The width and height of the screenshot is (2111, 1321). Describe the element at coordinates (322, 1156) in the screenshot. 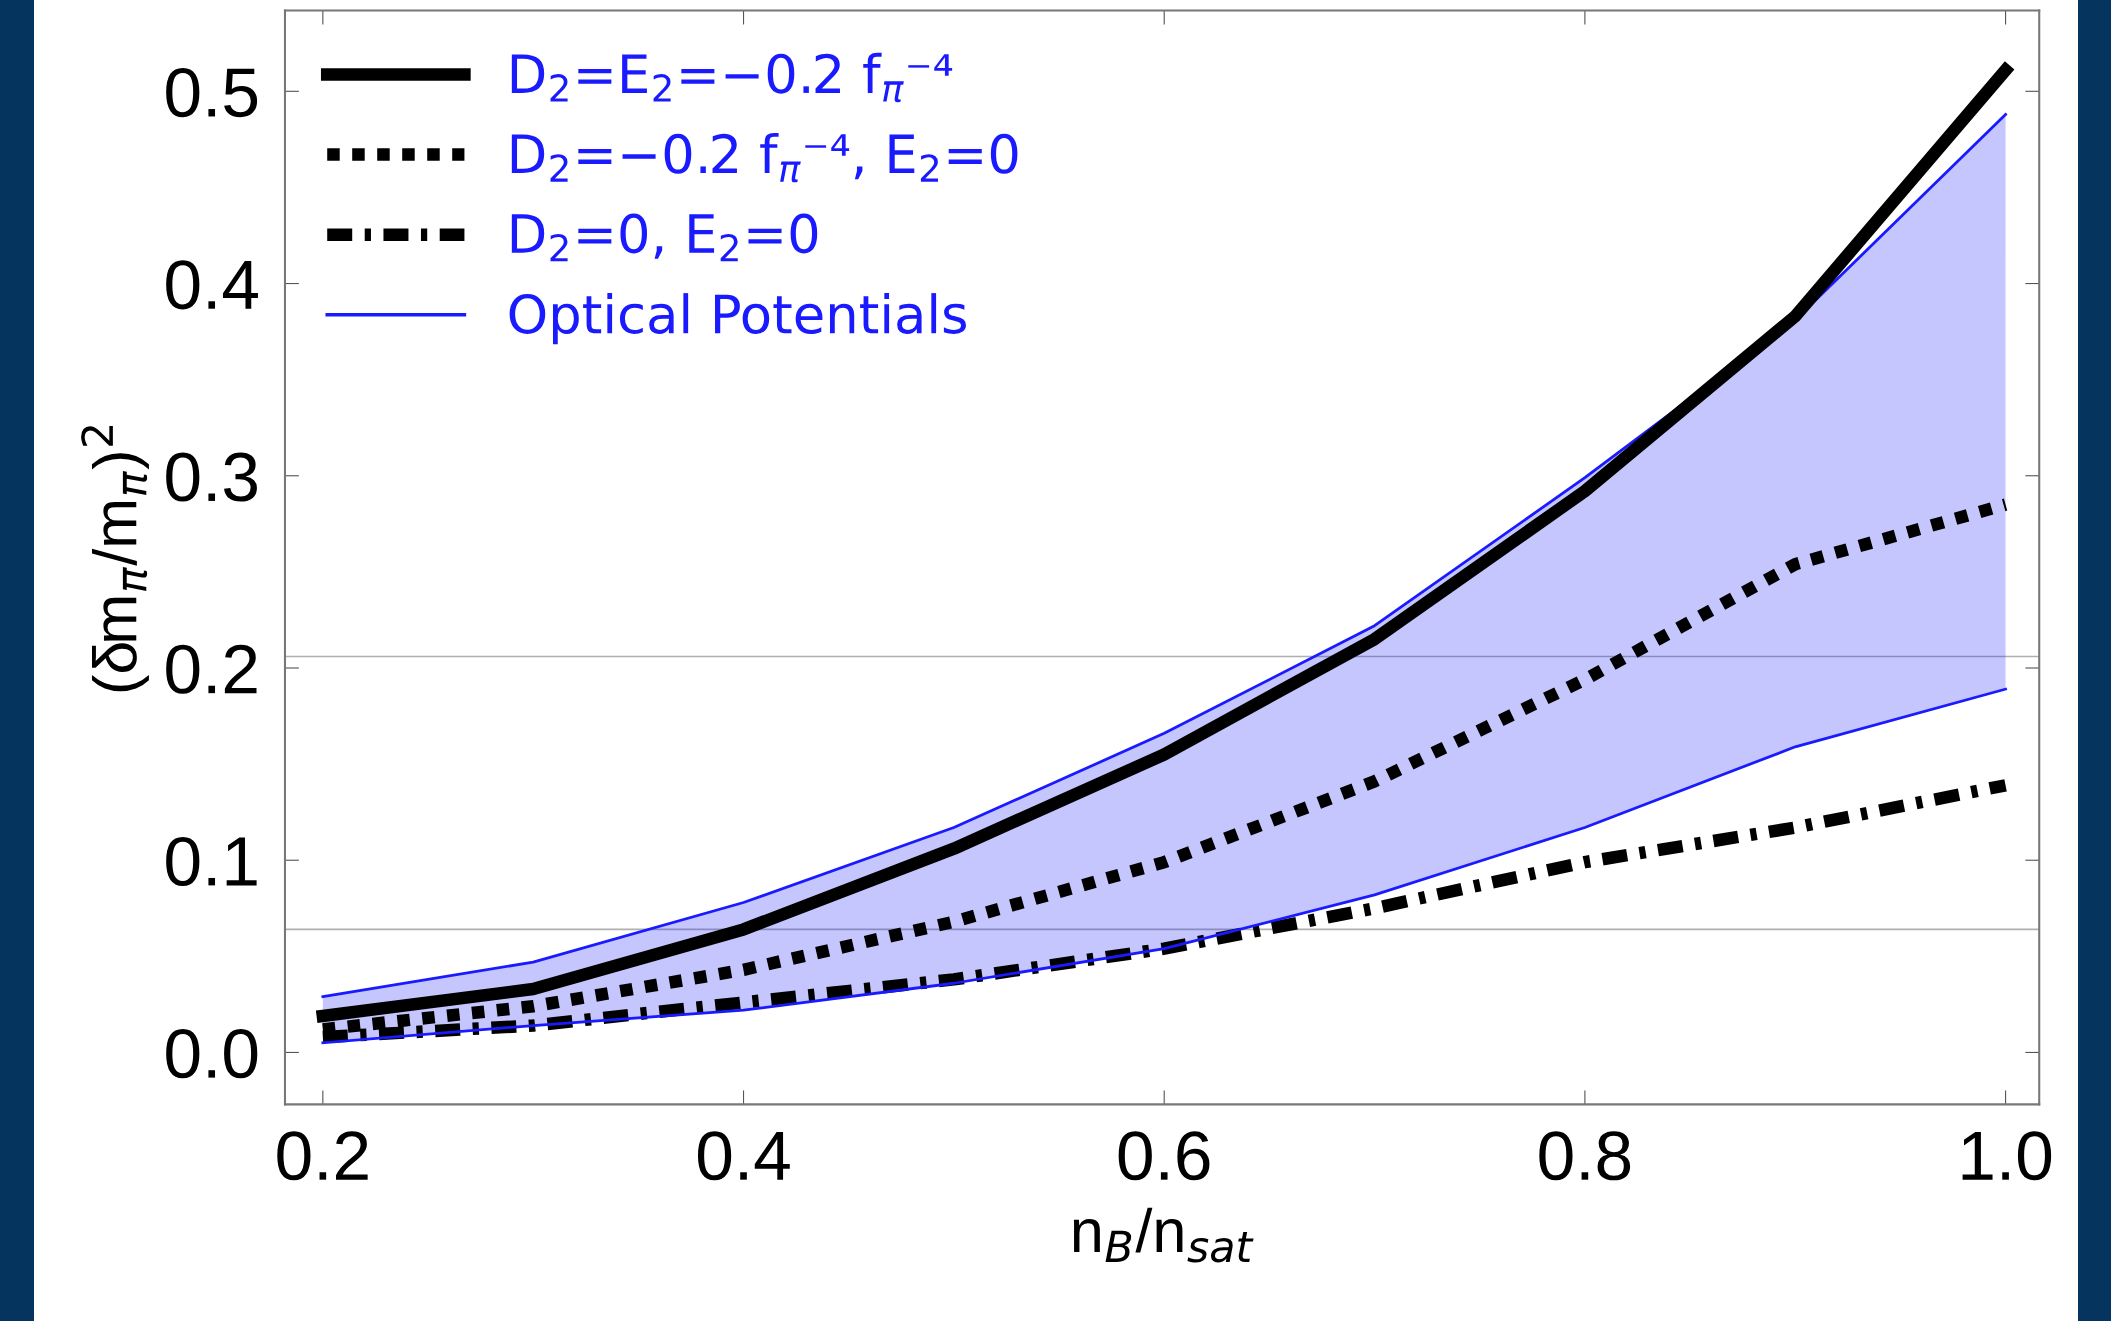

I see `x-tick-label: 0.2` at that location.